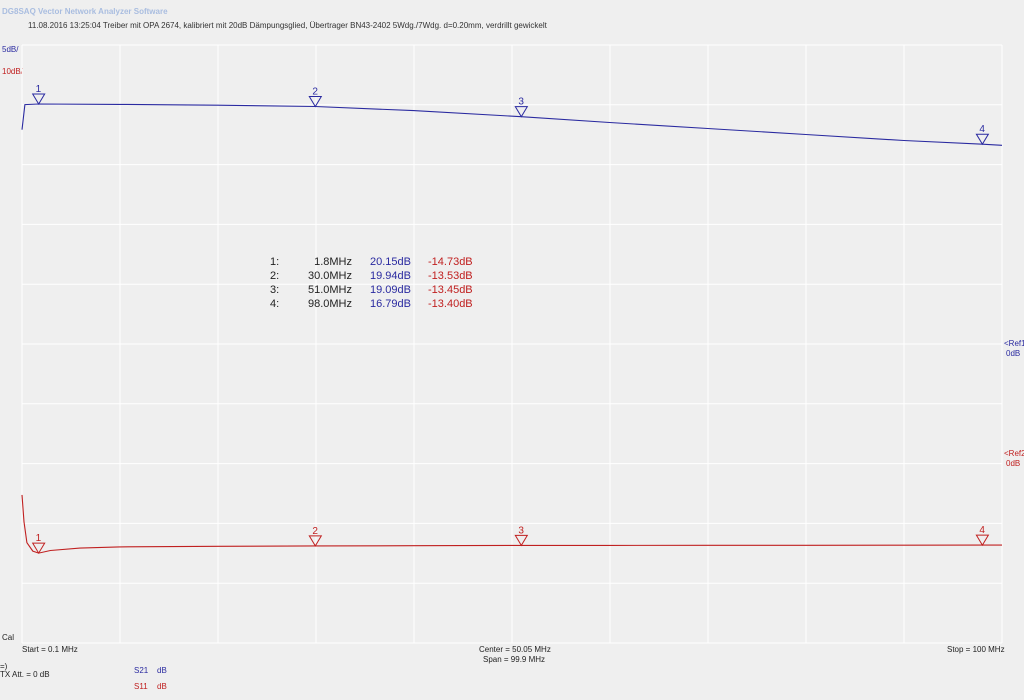  I want to click on marker-s11-value: -13.53dB, so click(450, 276).